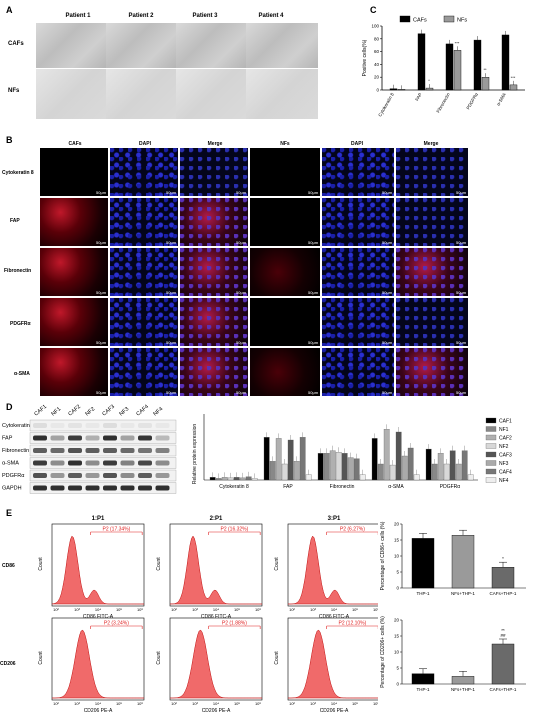 This screenshot has width=535, height=722. Describe the element at coordinates (74, 222) in the screenshot. I see `fap-cafs-image` at that location.